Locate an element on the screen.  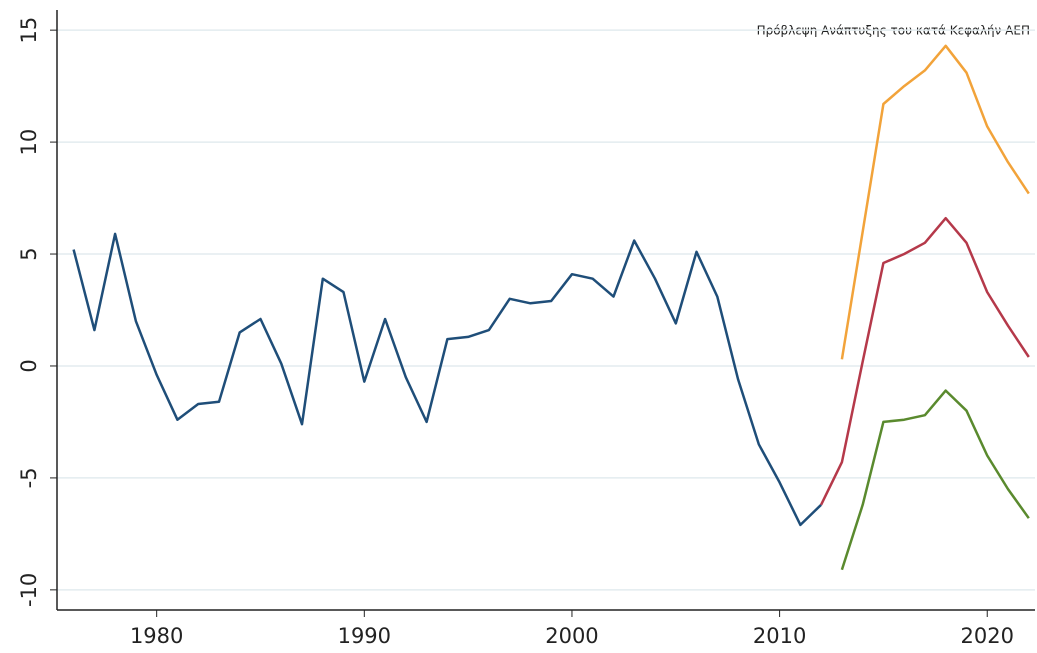
x-tick-label: 1990 is located at coordinates (364, 636).